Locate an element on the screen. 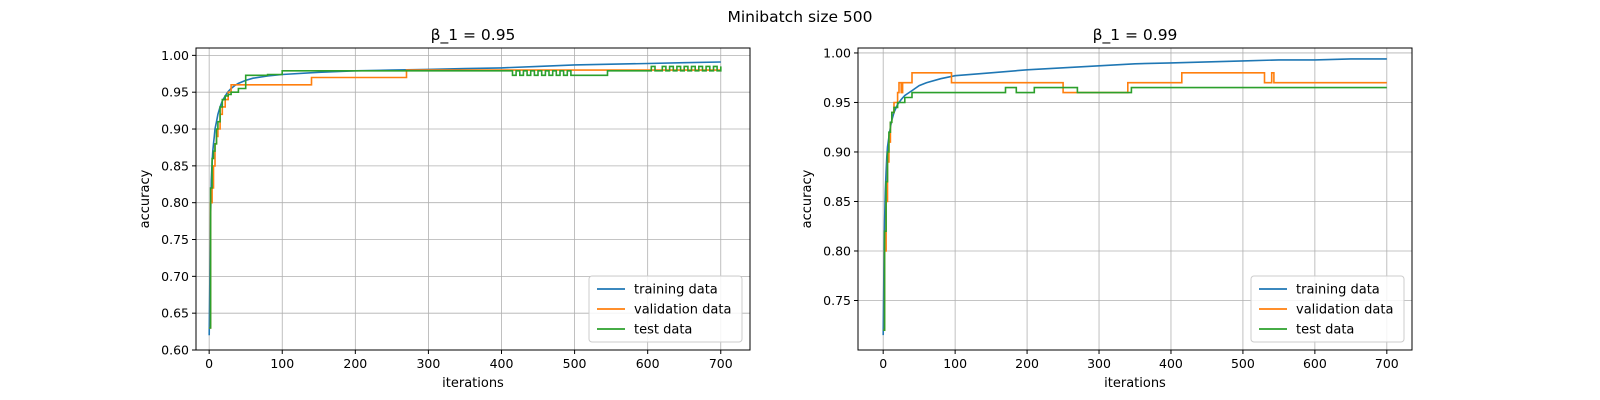 This screenshot has width=1600, height=400. chart0-xtick-label-2: 200 is located at coordinates (355, 363).